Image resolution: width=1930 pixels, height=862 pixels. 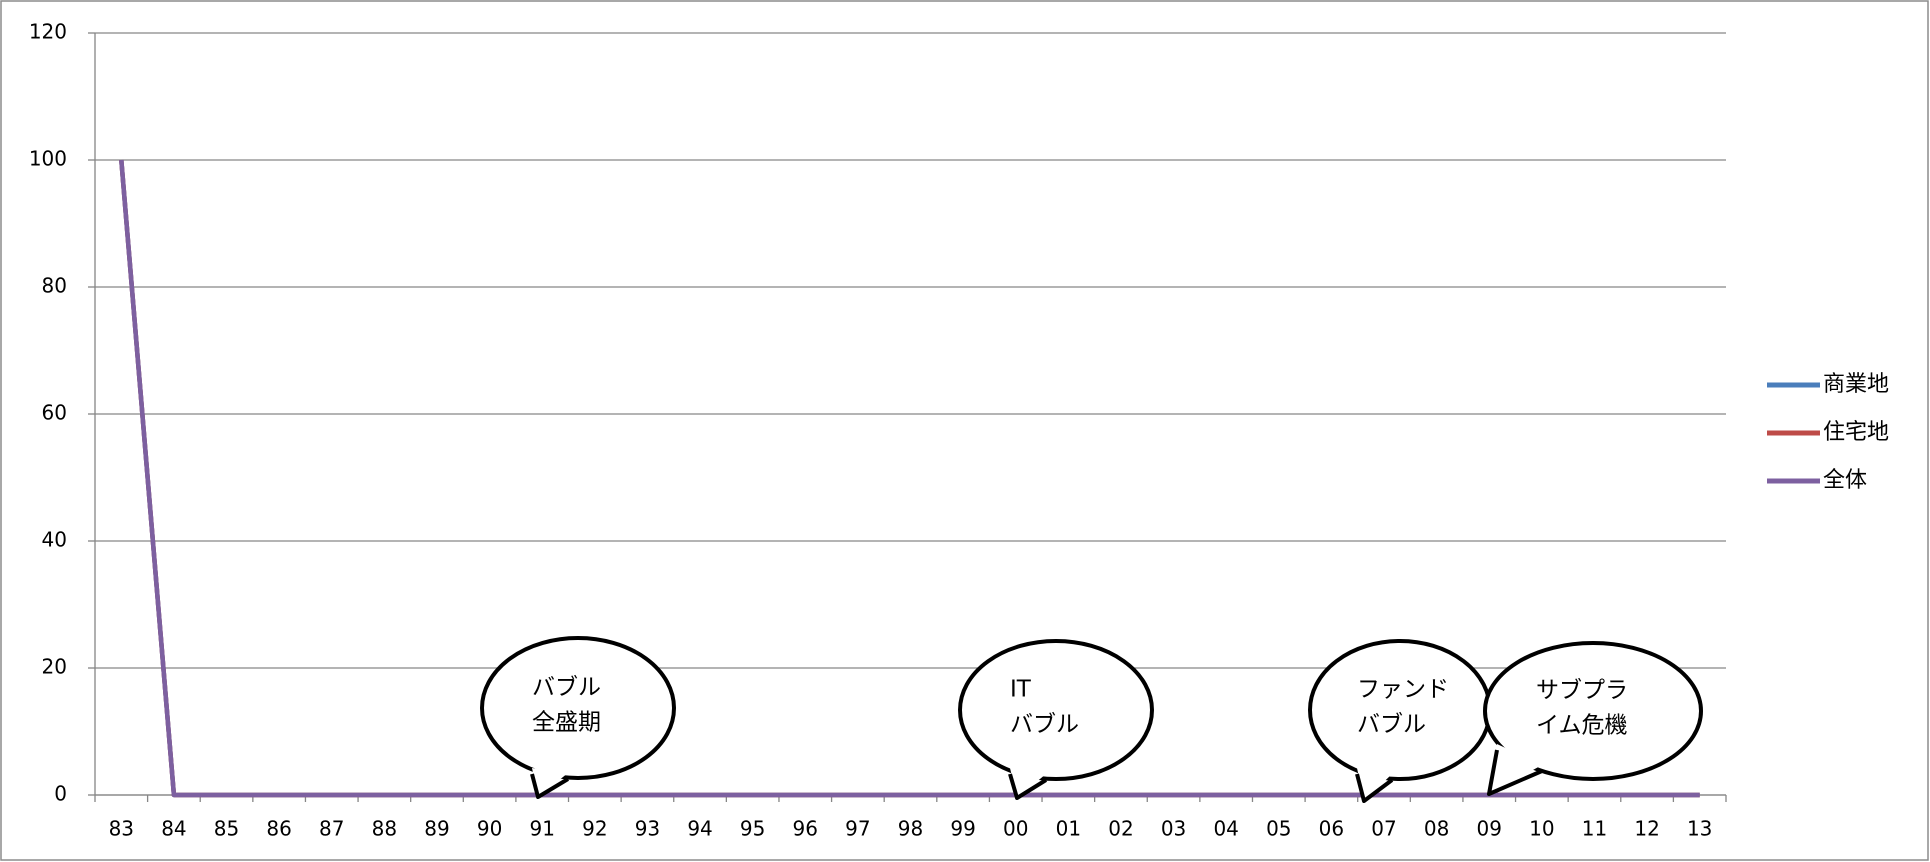 What do you see at coordinates (54, 286) in the screenshot?
I see `y-tick-label: 80` at bounding box center [54, 286].